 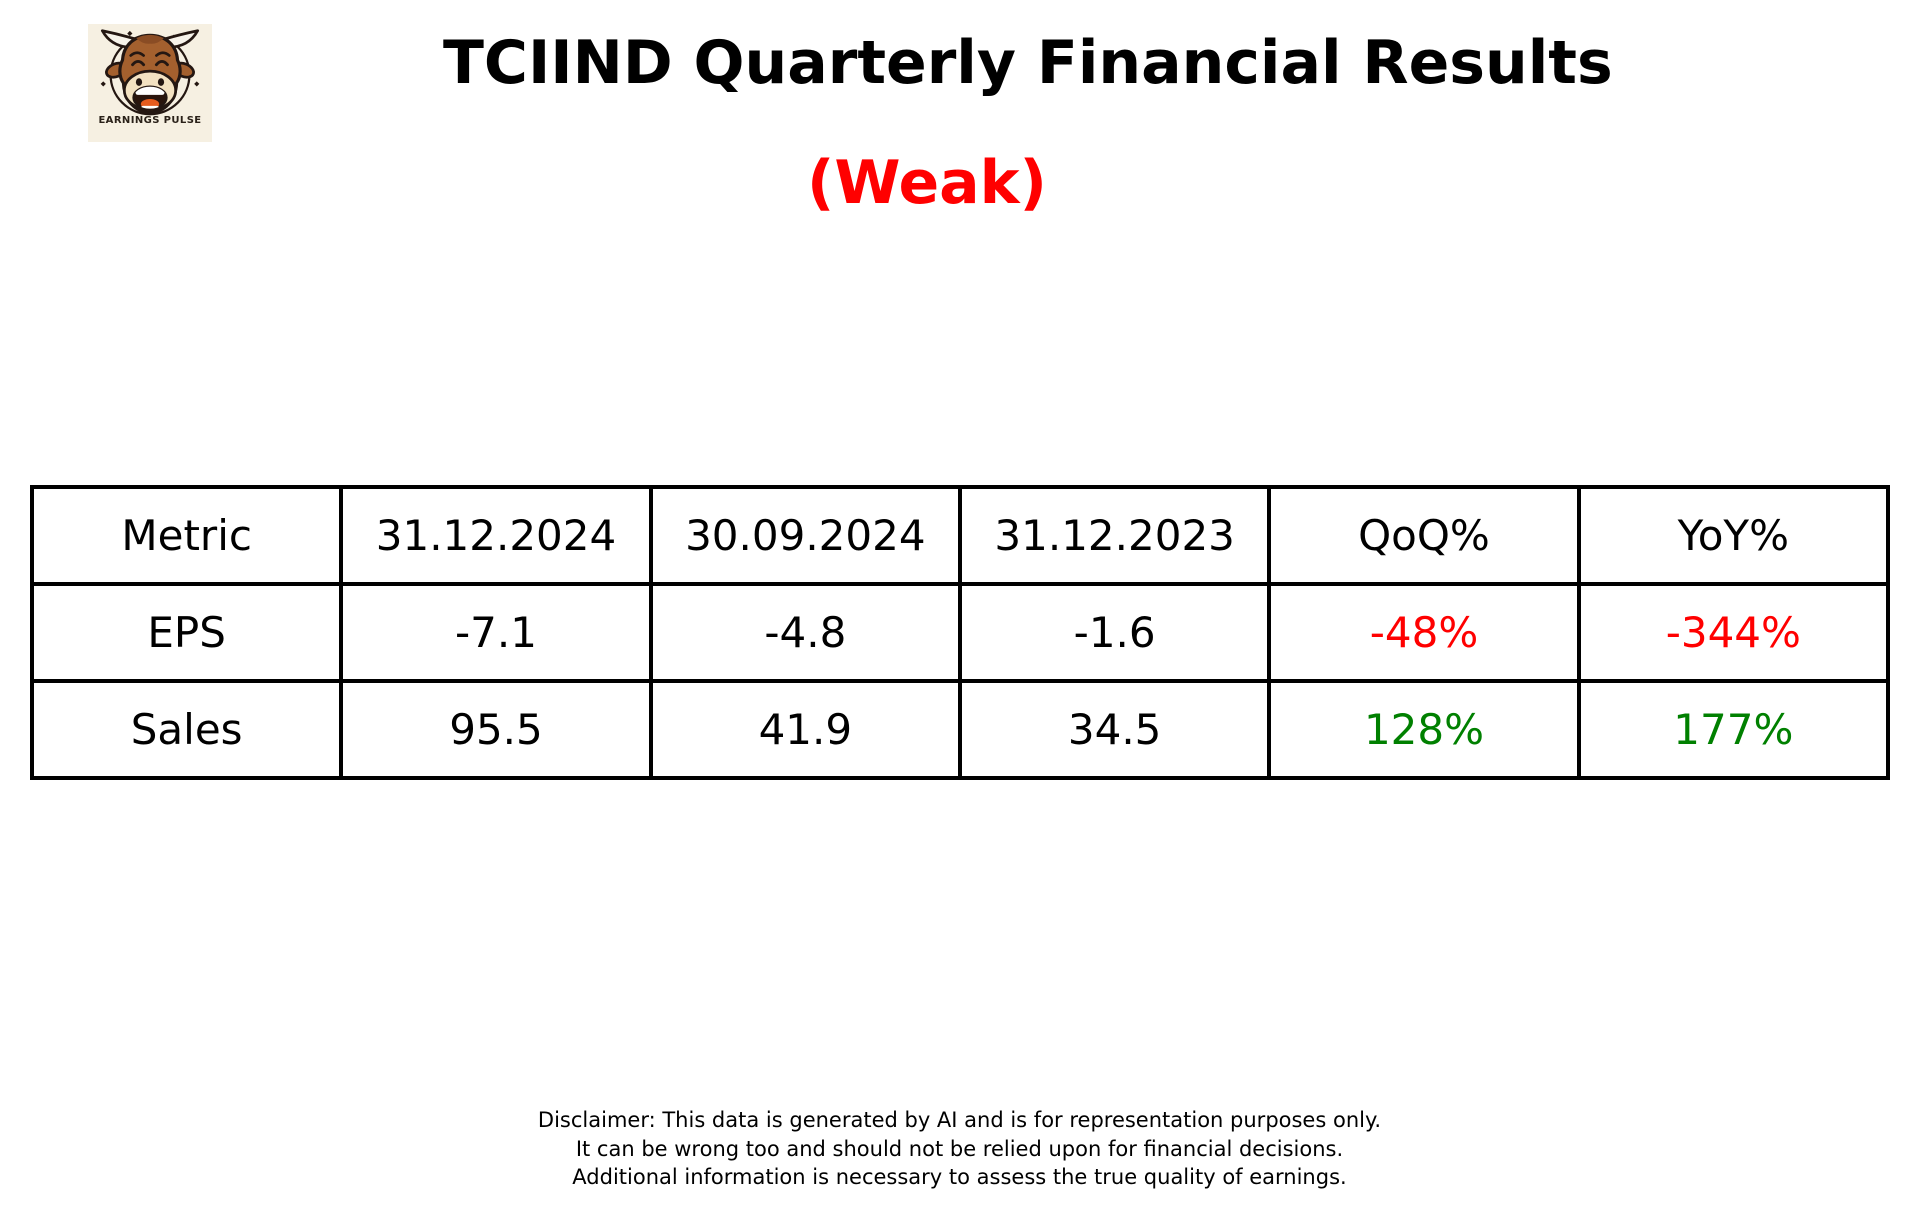 What do you see at coordinates (1114, 632) in the screenshot?
I see `value-cell: -1.6` at bounding box center [1114, 632].